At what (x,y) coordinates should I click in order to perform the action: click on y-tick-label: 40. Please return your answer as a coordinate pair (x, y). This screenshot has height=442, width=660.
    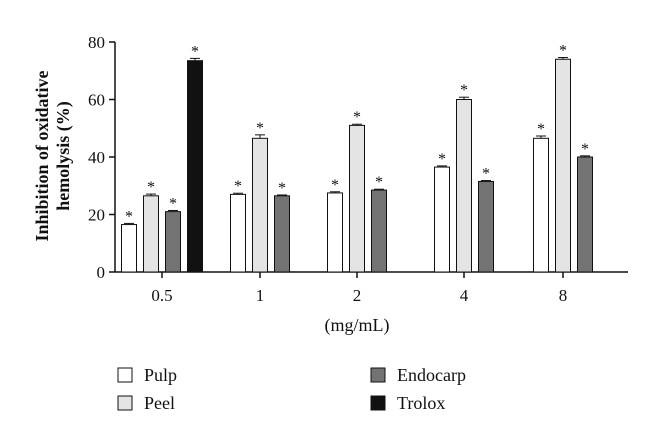
    Looking at the image, I should click on (96, 157).